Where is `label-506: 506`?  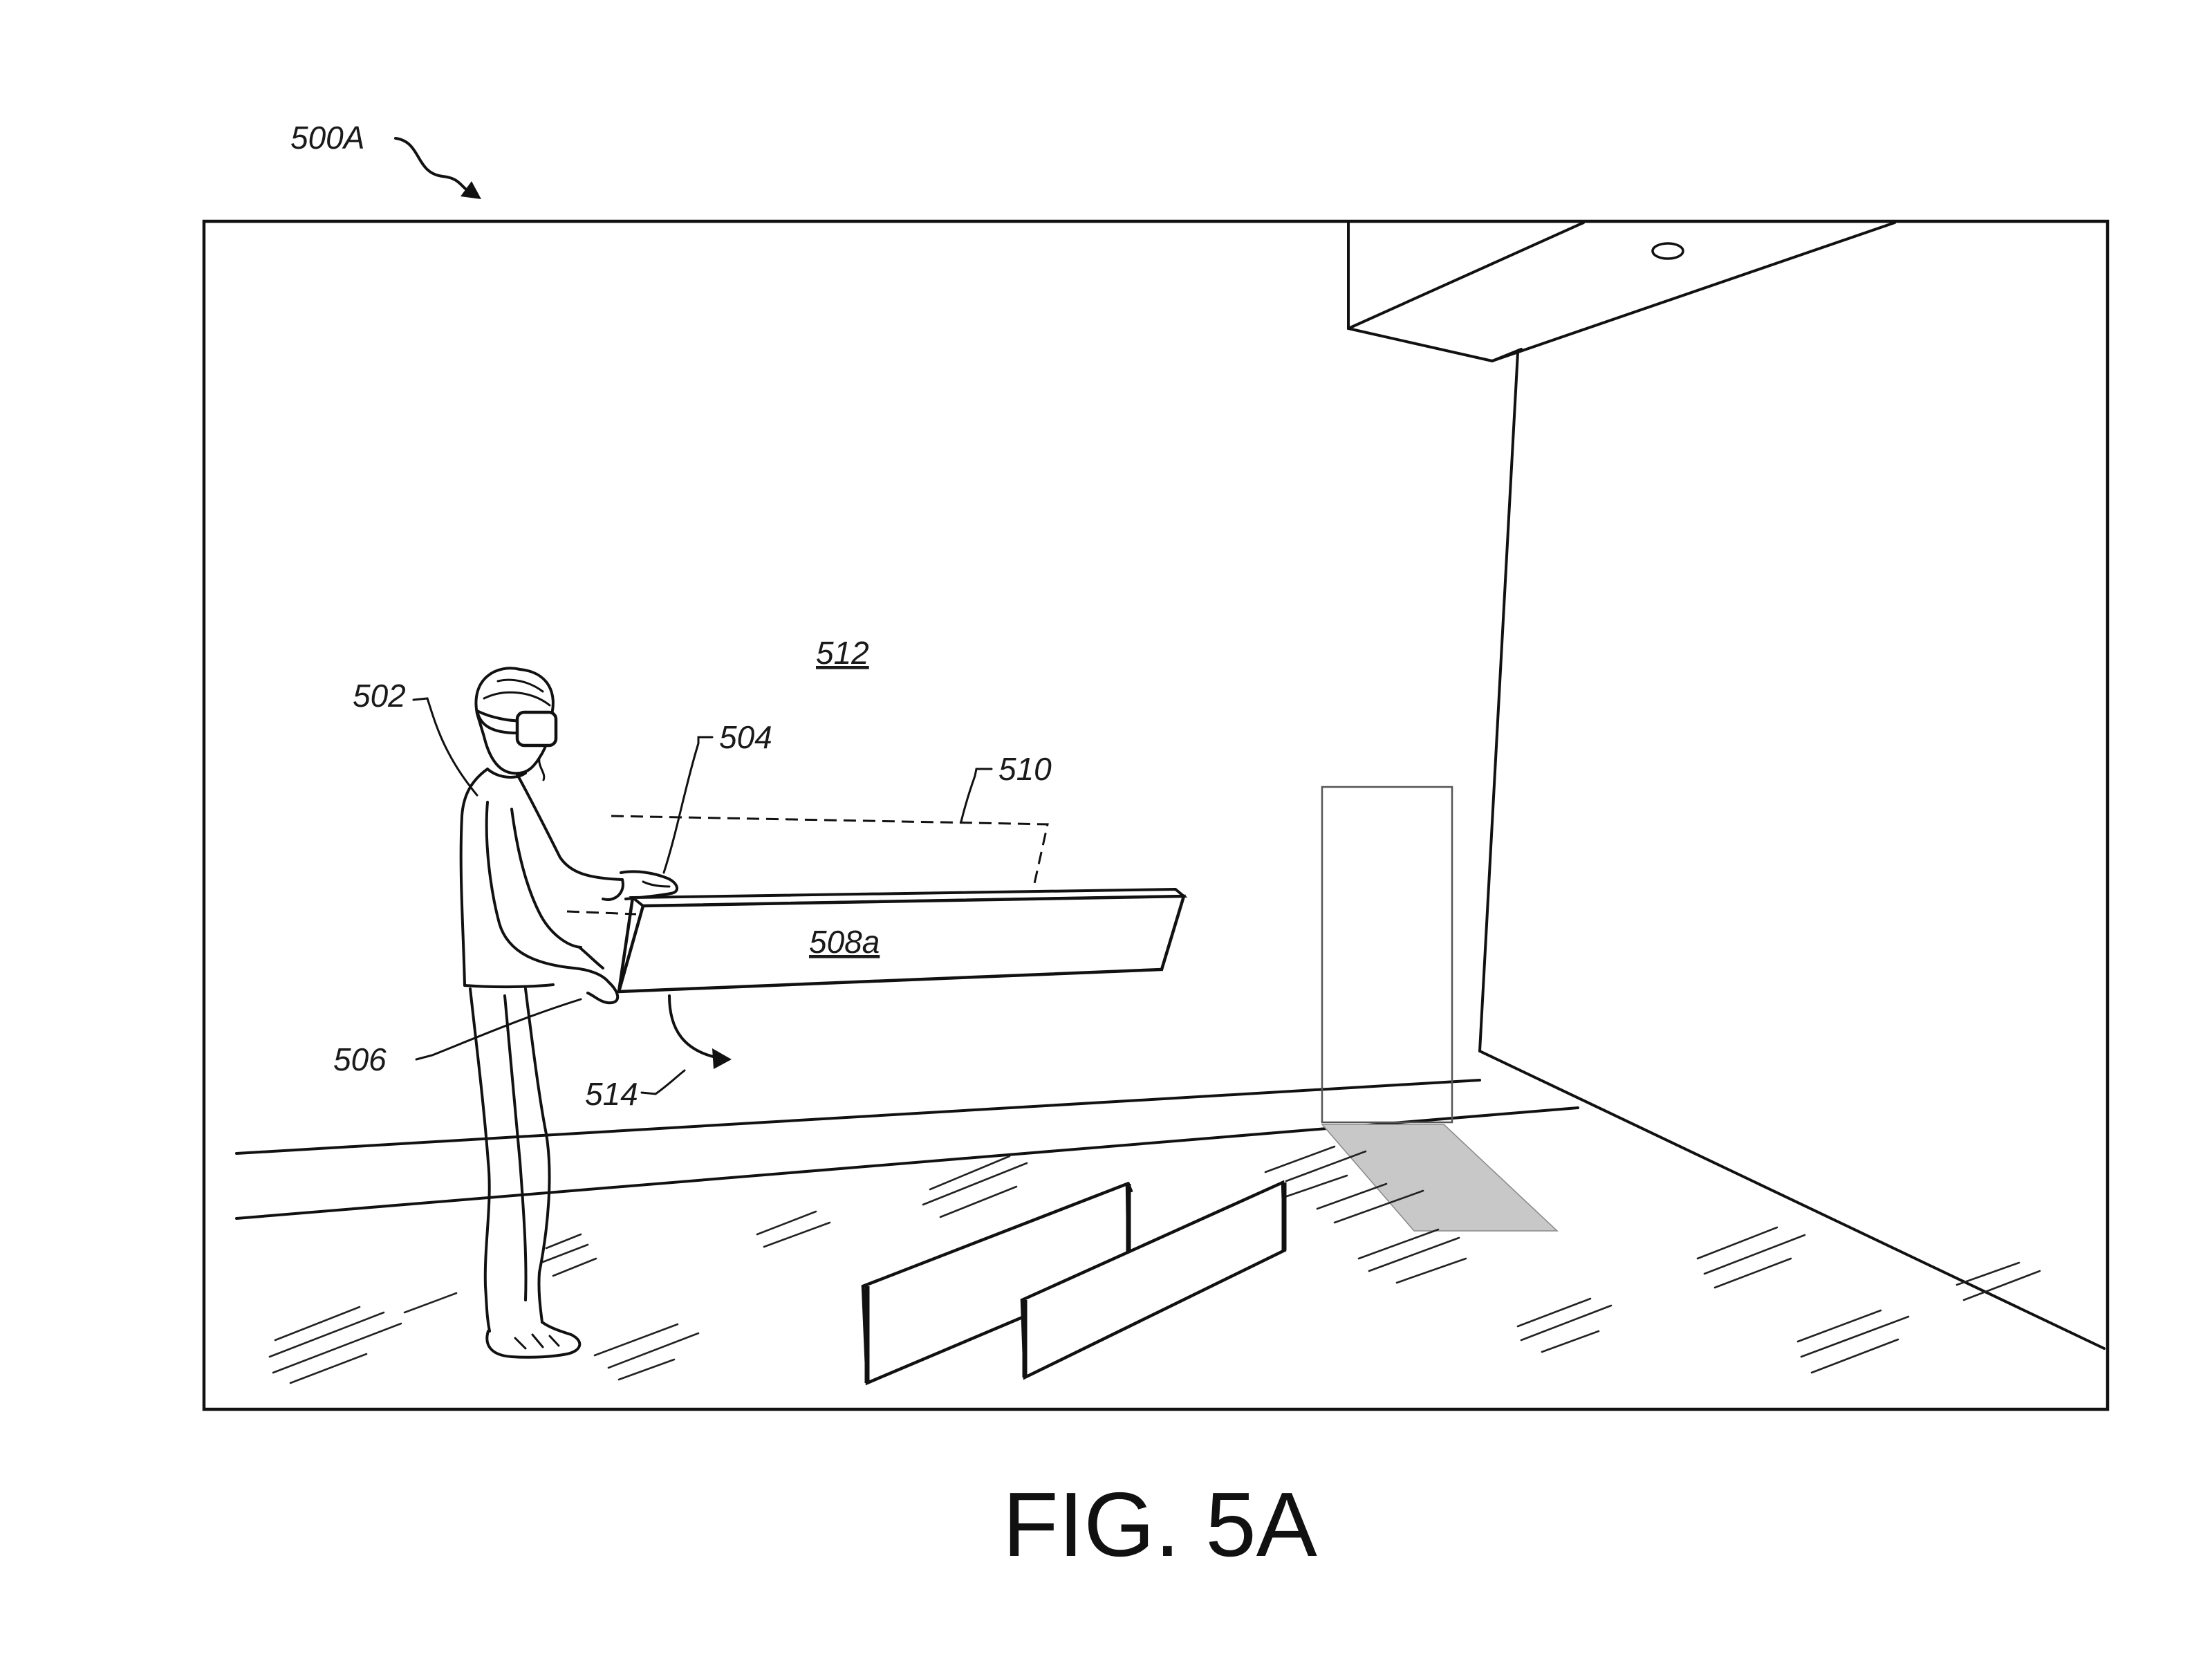
label-506: 506 is located at coordinates (360, 1059).